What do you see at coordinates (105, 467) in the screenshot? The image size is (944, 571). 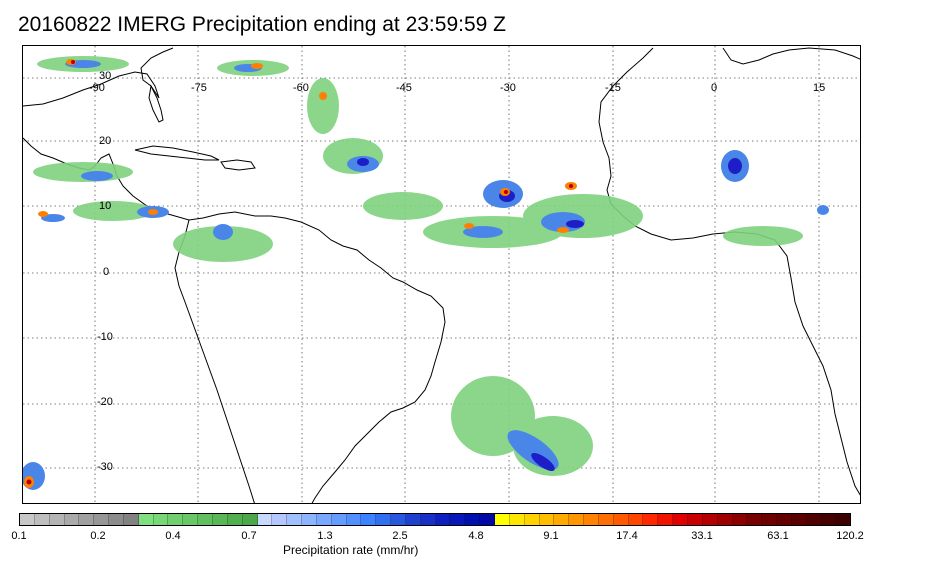 I see `lat-label-m30: -30` at bounding box center [105, 467].